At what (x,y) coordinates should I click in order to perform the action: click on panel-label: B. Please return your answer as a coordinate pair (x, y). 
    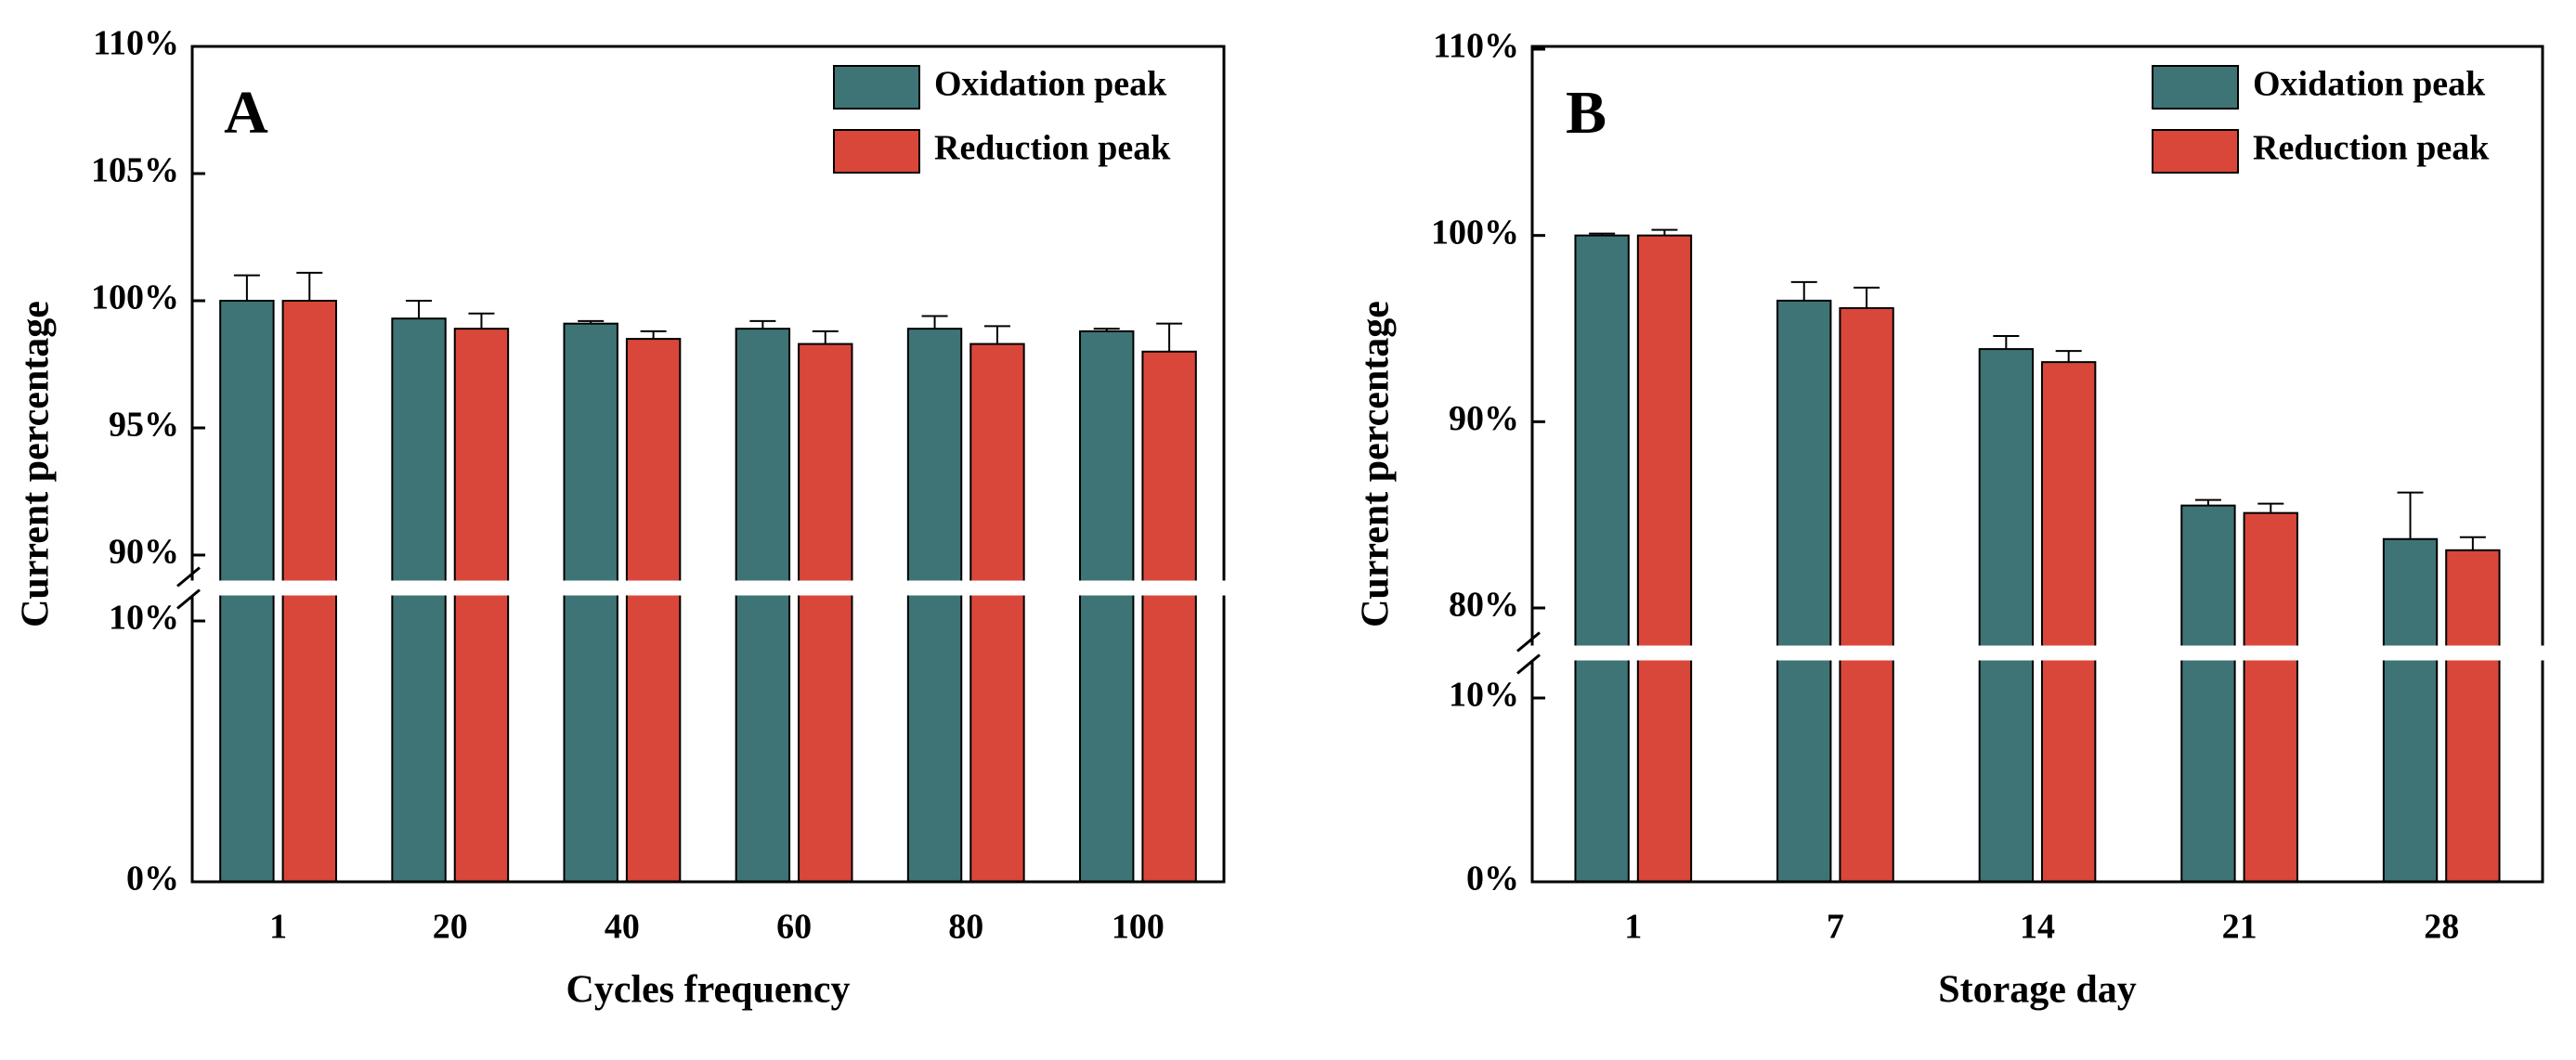
    Looking at the image, I should click on (1586, 113).